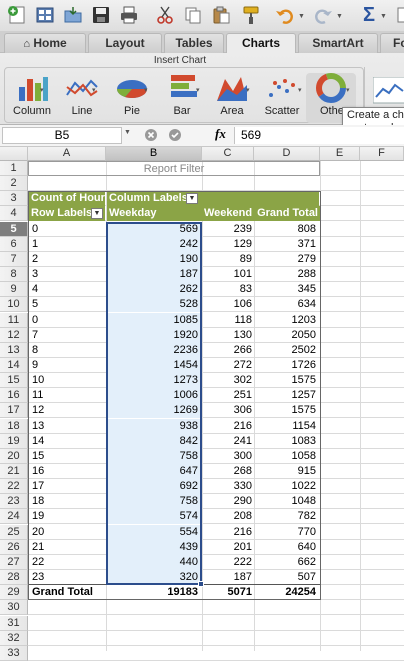 The width and height of the screenshot is (404, 661). What do you see at coordinates (282, 98) in the screenshot?
I see `scatter-chart-button: Scatter` at bounding box center [282, 98].